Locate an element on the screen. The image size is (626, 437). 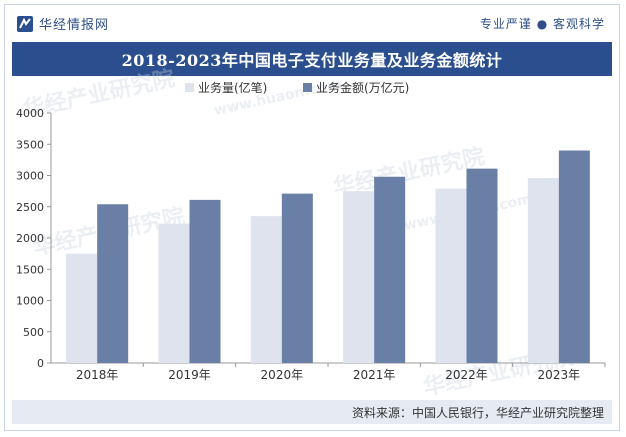
y-tick-label: 3000 is located at coordinates (30, 176).